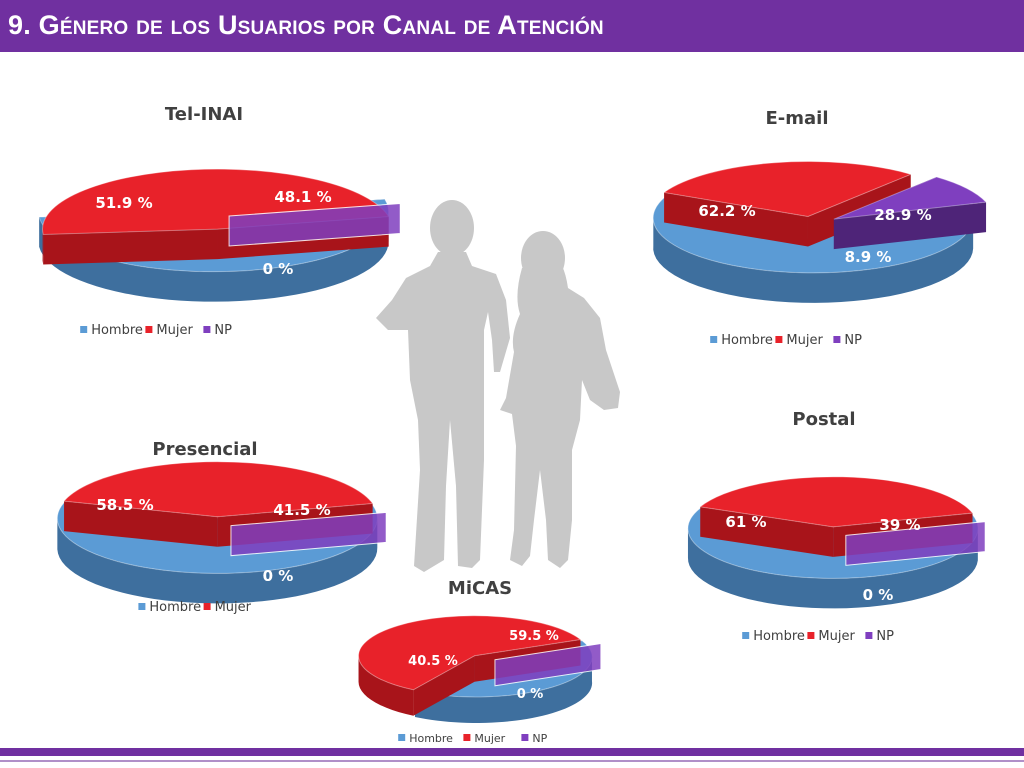 This screenshot has width=1024, height=768. Describe the element at coordinates (899, 525) in the screenshot. I see `data-label-mujer: 39 %` at that location.